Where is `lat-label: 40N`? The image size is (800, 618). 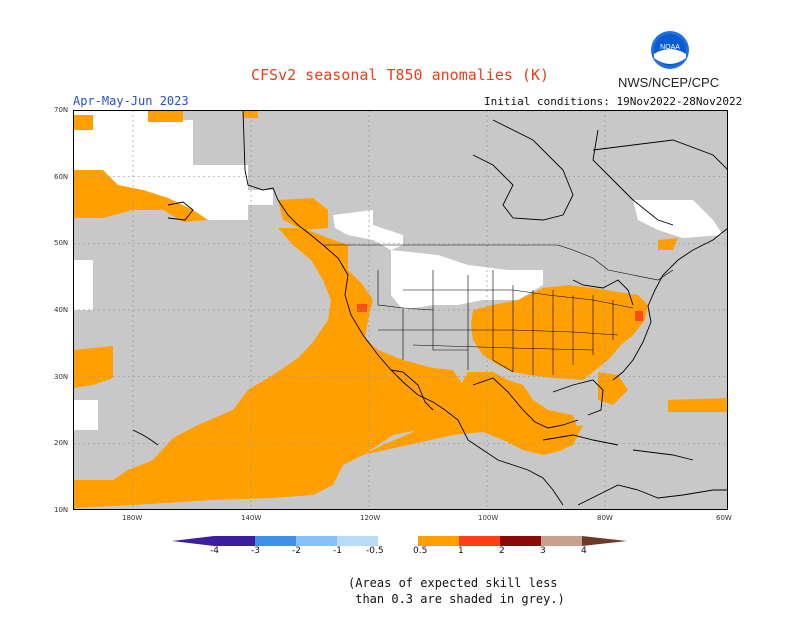
lat-label: 40N is located at coordinates (61, 310).